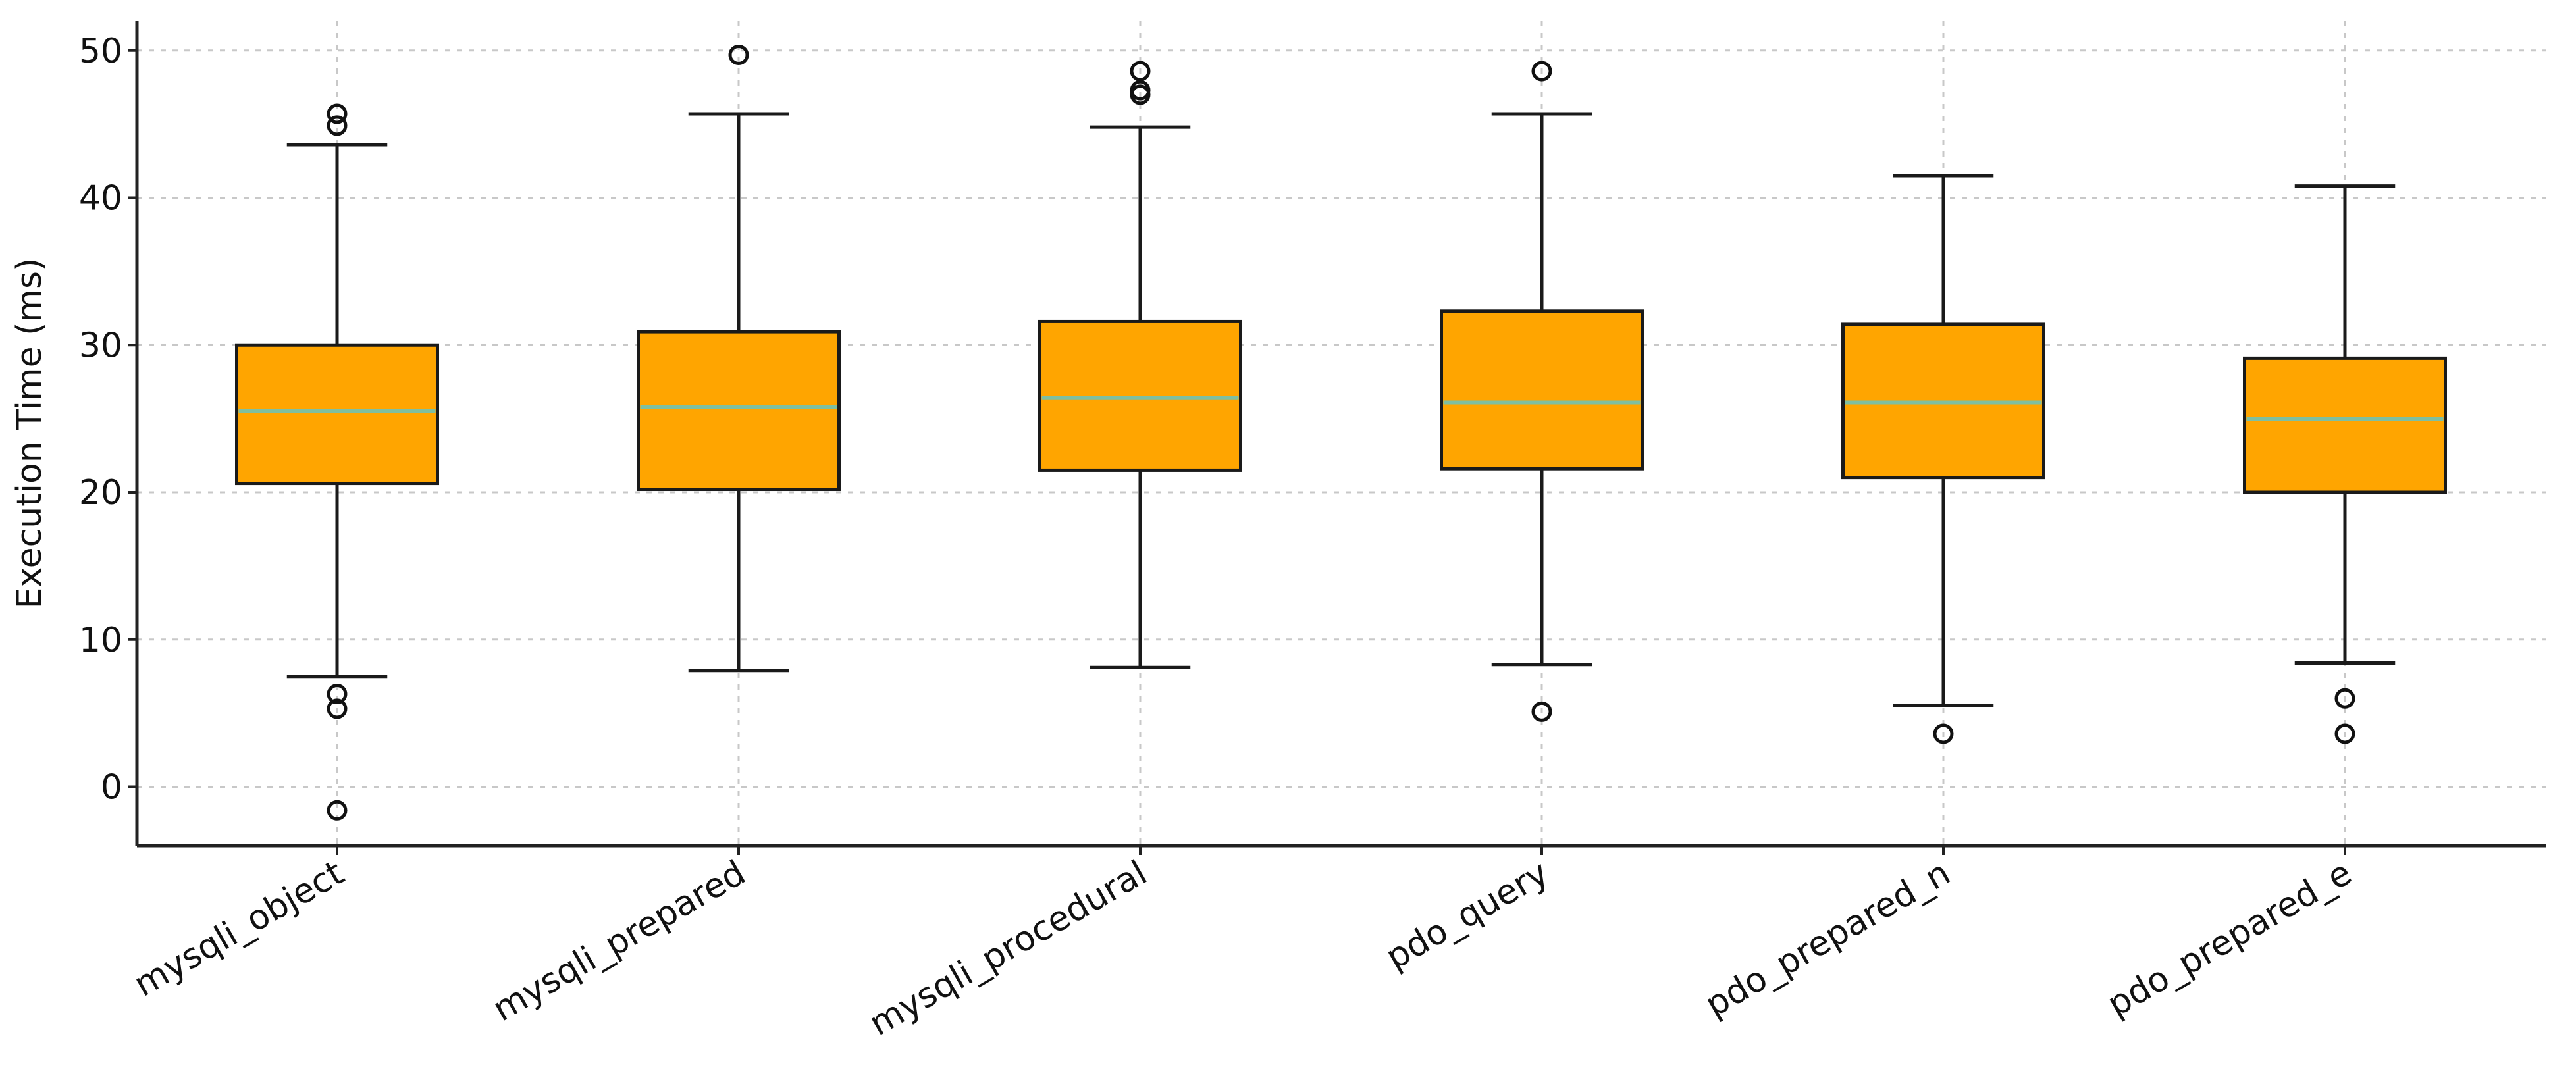  Describe the element at coordinates (239, 928) in the screenshot. I see `x-tick-label: mysqli_object` at that location.